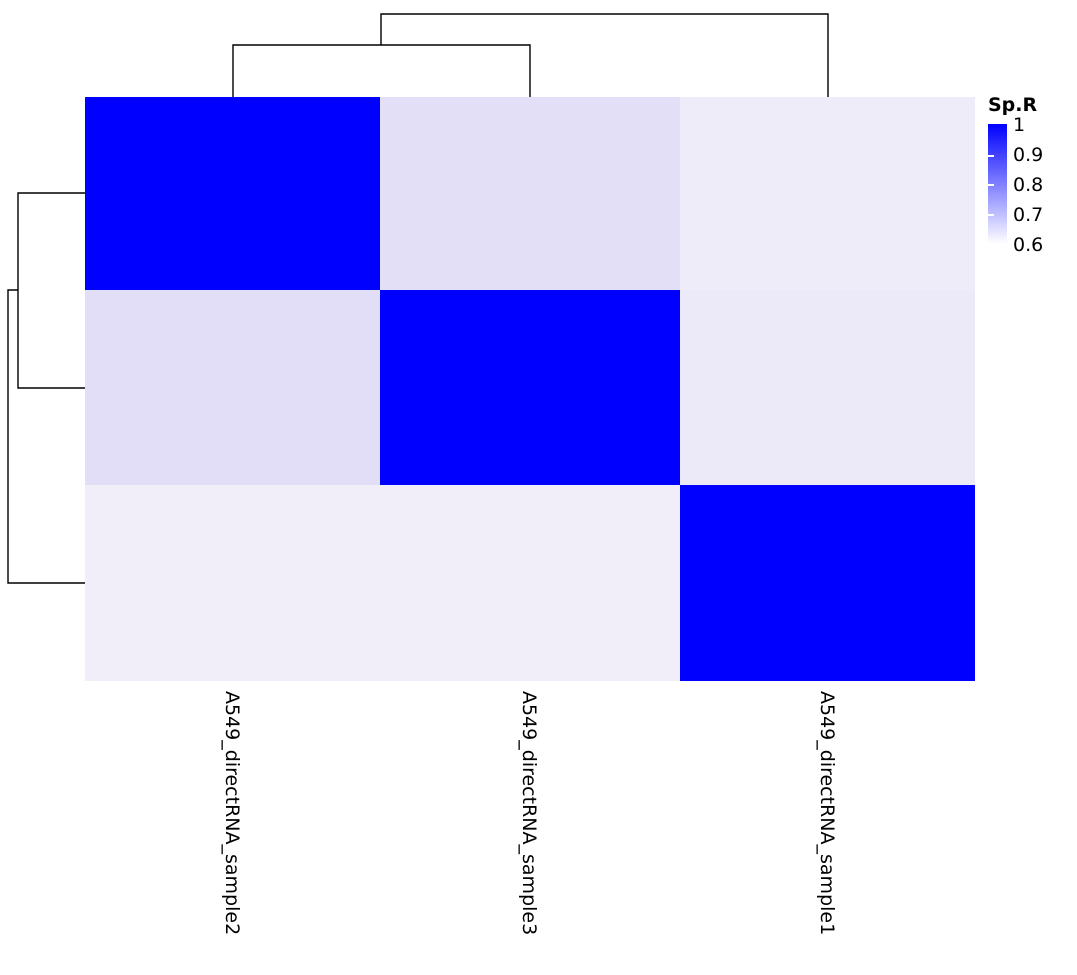 This screenshot has height=975, width=1077. Describe the element at coordinates (1028, 215) in the screenshot. I see `legend-tick-label: 0.7` at that location.